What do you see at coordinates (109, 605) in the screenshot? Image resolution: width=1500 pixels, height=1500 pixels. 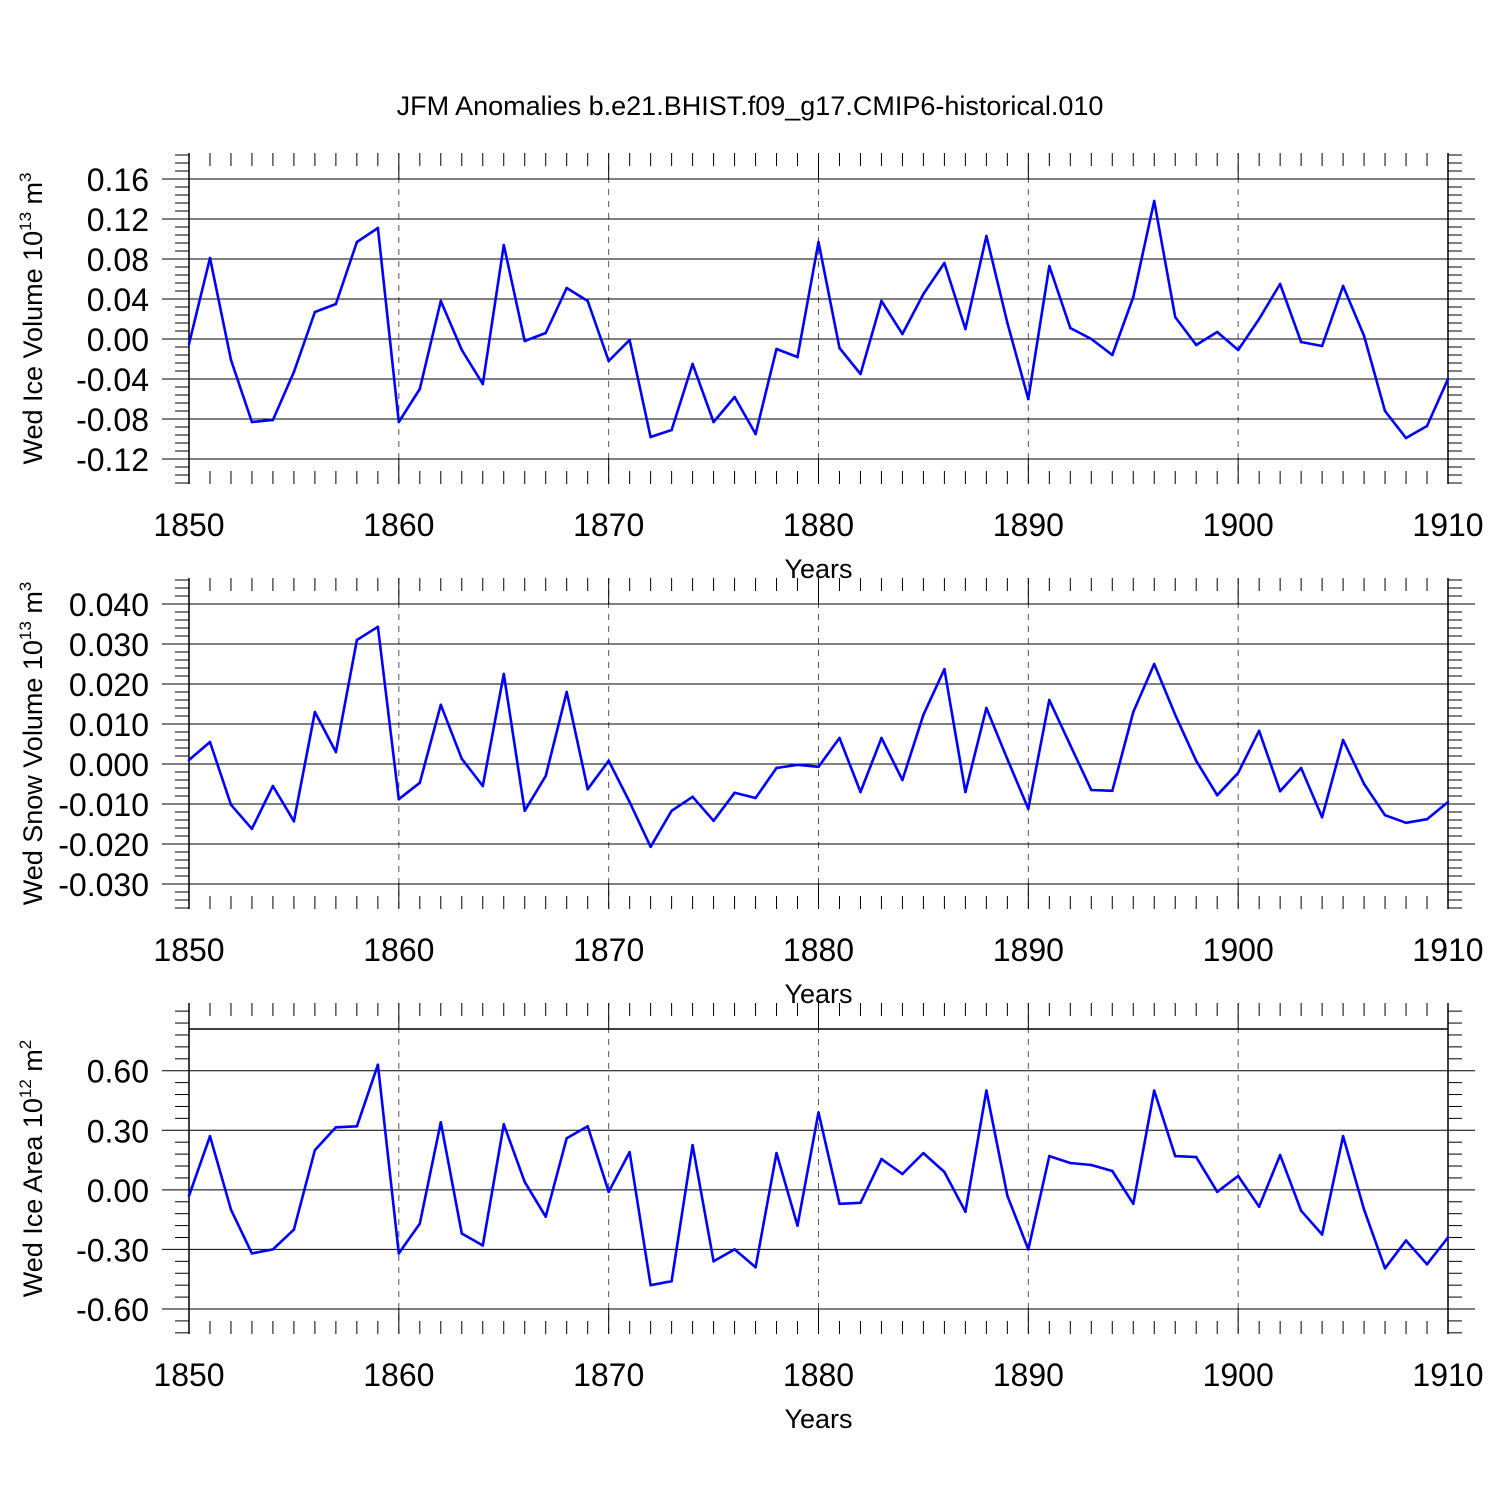 I see `y-tick-label: 0.040` at bounding box center [109, 605].